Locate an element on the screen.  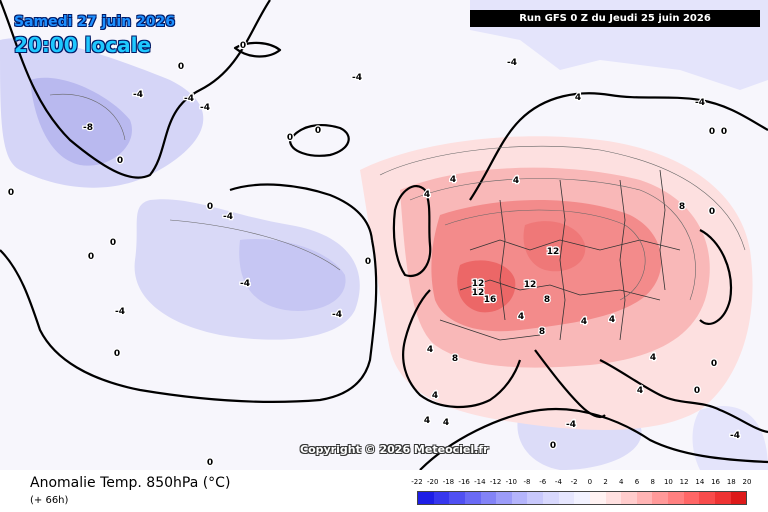
coast-scandinavia is located at coordinates (618, 146).